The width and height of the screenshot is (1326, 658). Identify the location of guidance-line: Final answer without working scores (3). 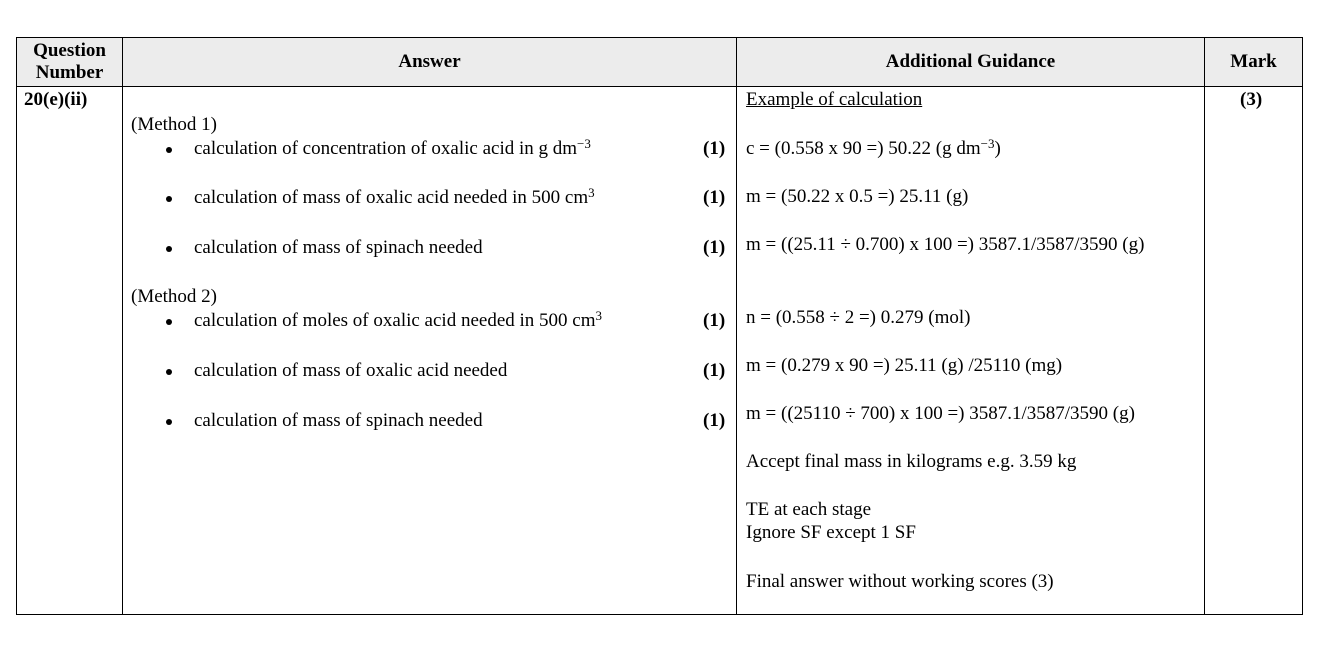
(900, 581).